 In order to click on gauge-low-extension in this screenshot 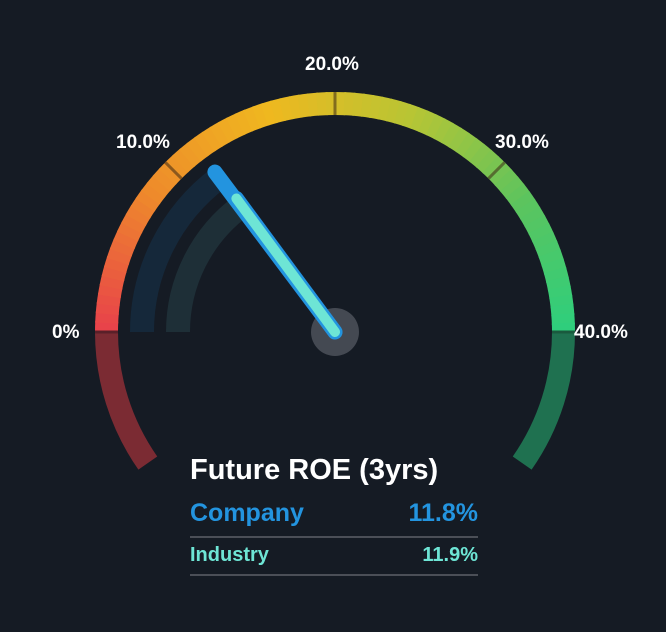, I will do `click(126, 400)`.